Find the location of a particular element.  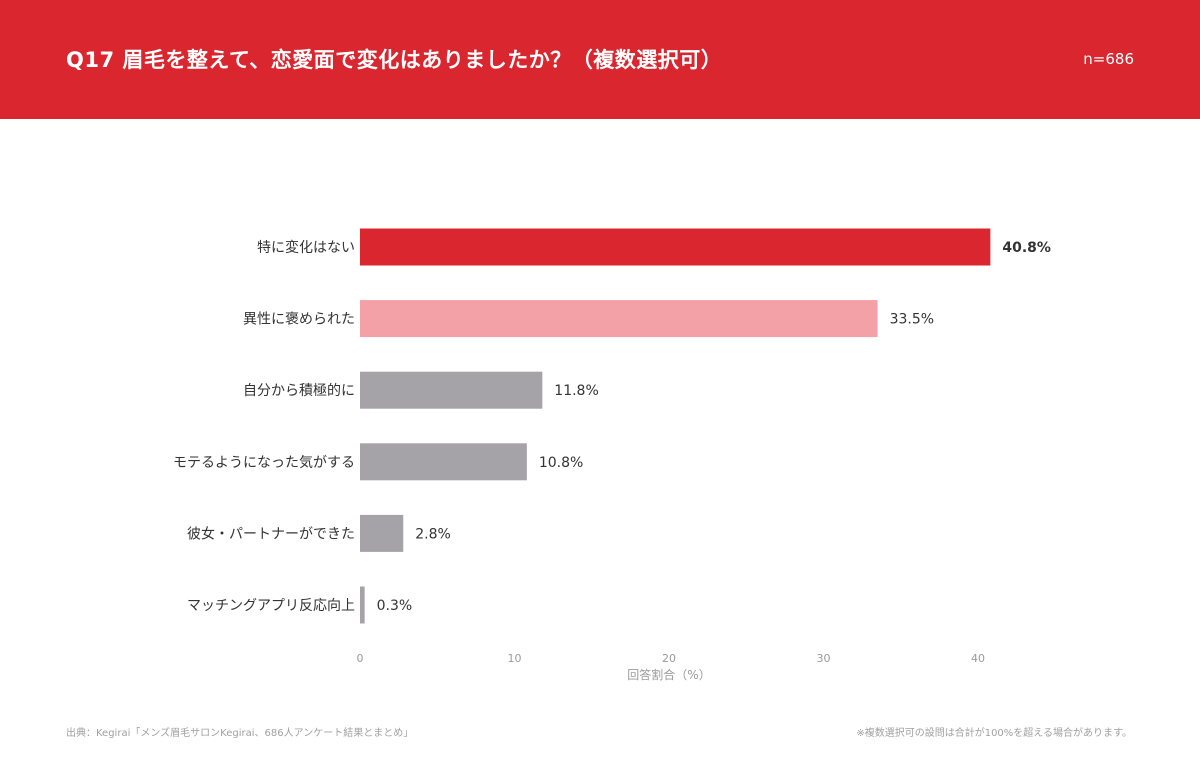

category-label: モテるようになった気がする is located at coordinates (264, 463).